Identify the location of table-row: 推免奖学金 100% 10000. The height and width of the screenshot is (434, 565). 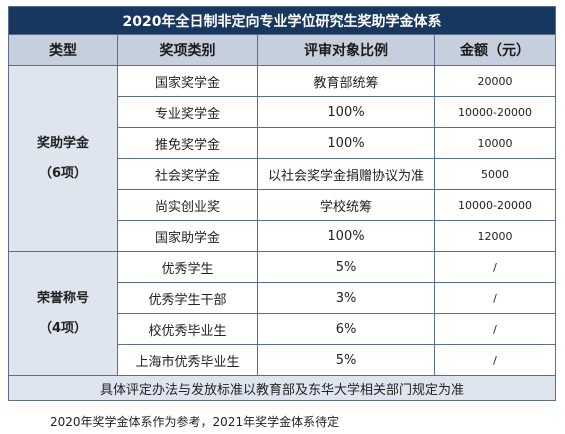
(283, 143).